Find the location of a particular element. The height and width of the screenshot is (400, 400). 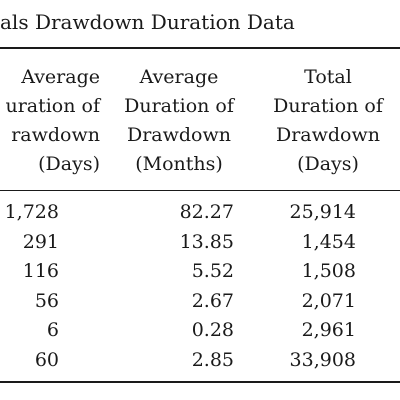

cell-total-days: 33,908 is located at coordinates (322, 359).